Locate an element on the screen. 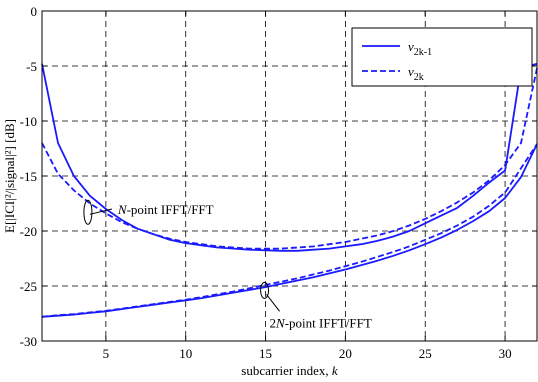  x-tick-label: 15 is located at coordinates (265, 353).